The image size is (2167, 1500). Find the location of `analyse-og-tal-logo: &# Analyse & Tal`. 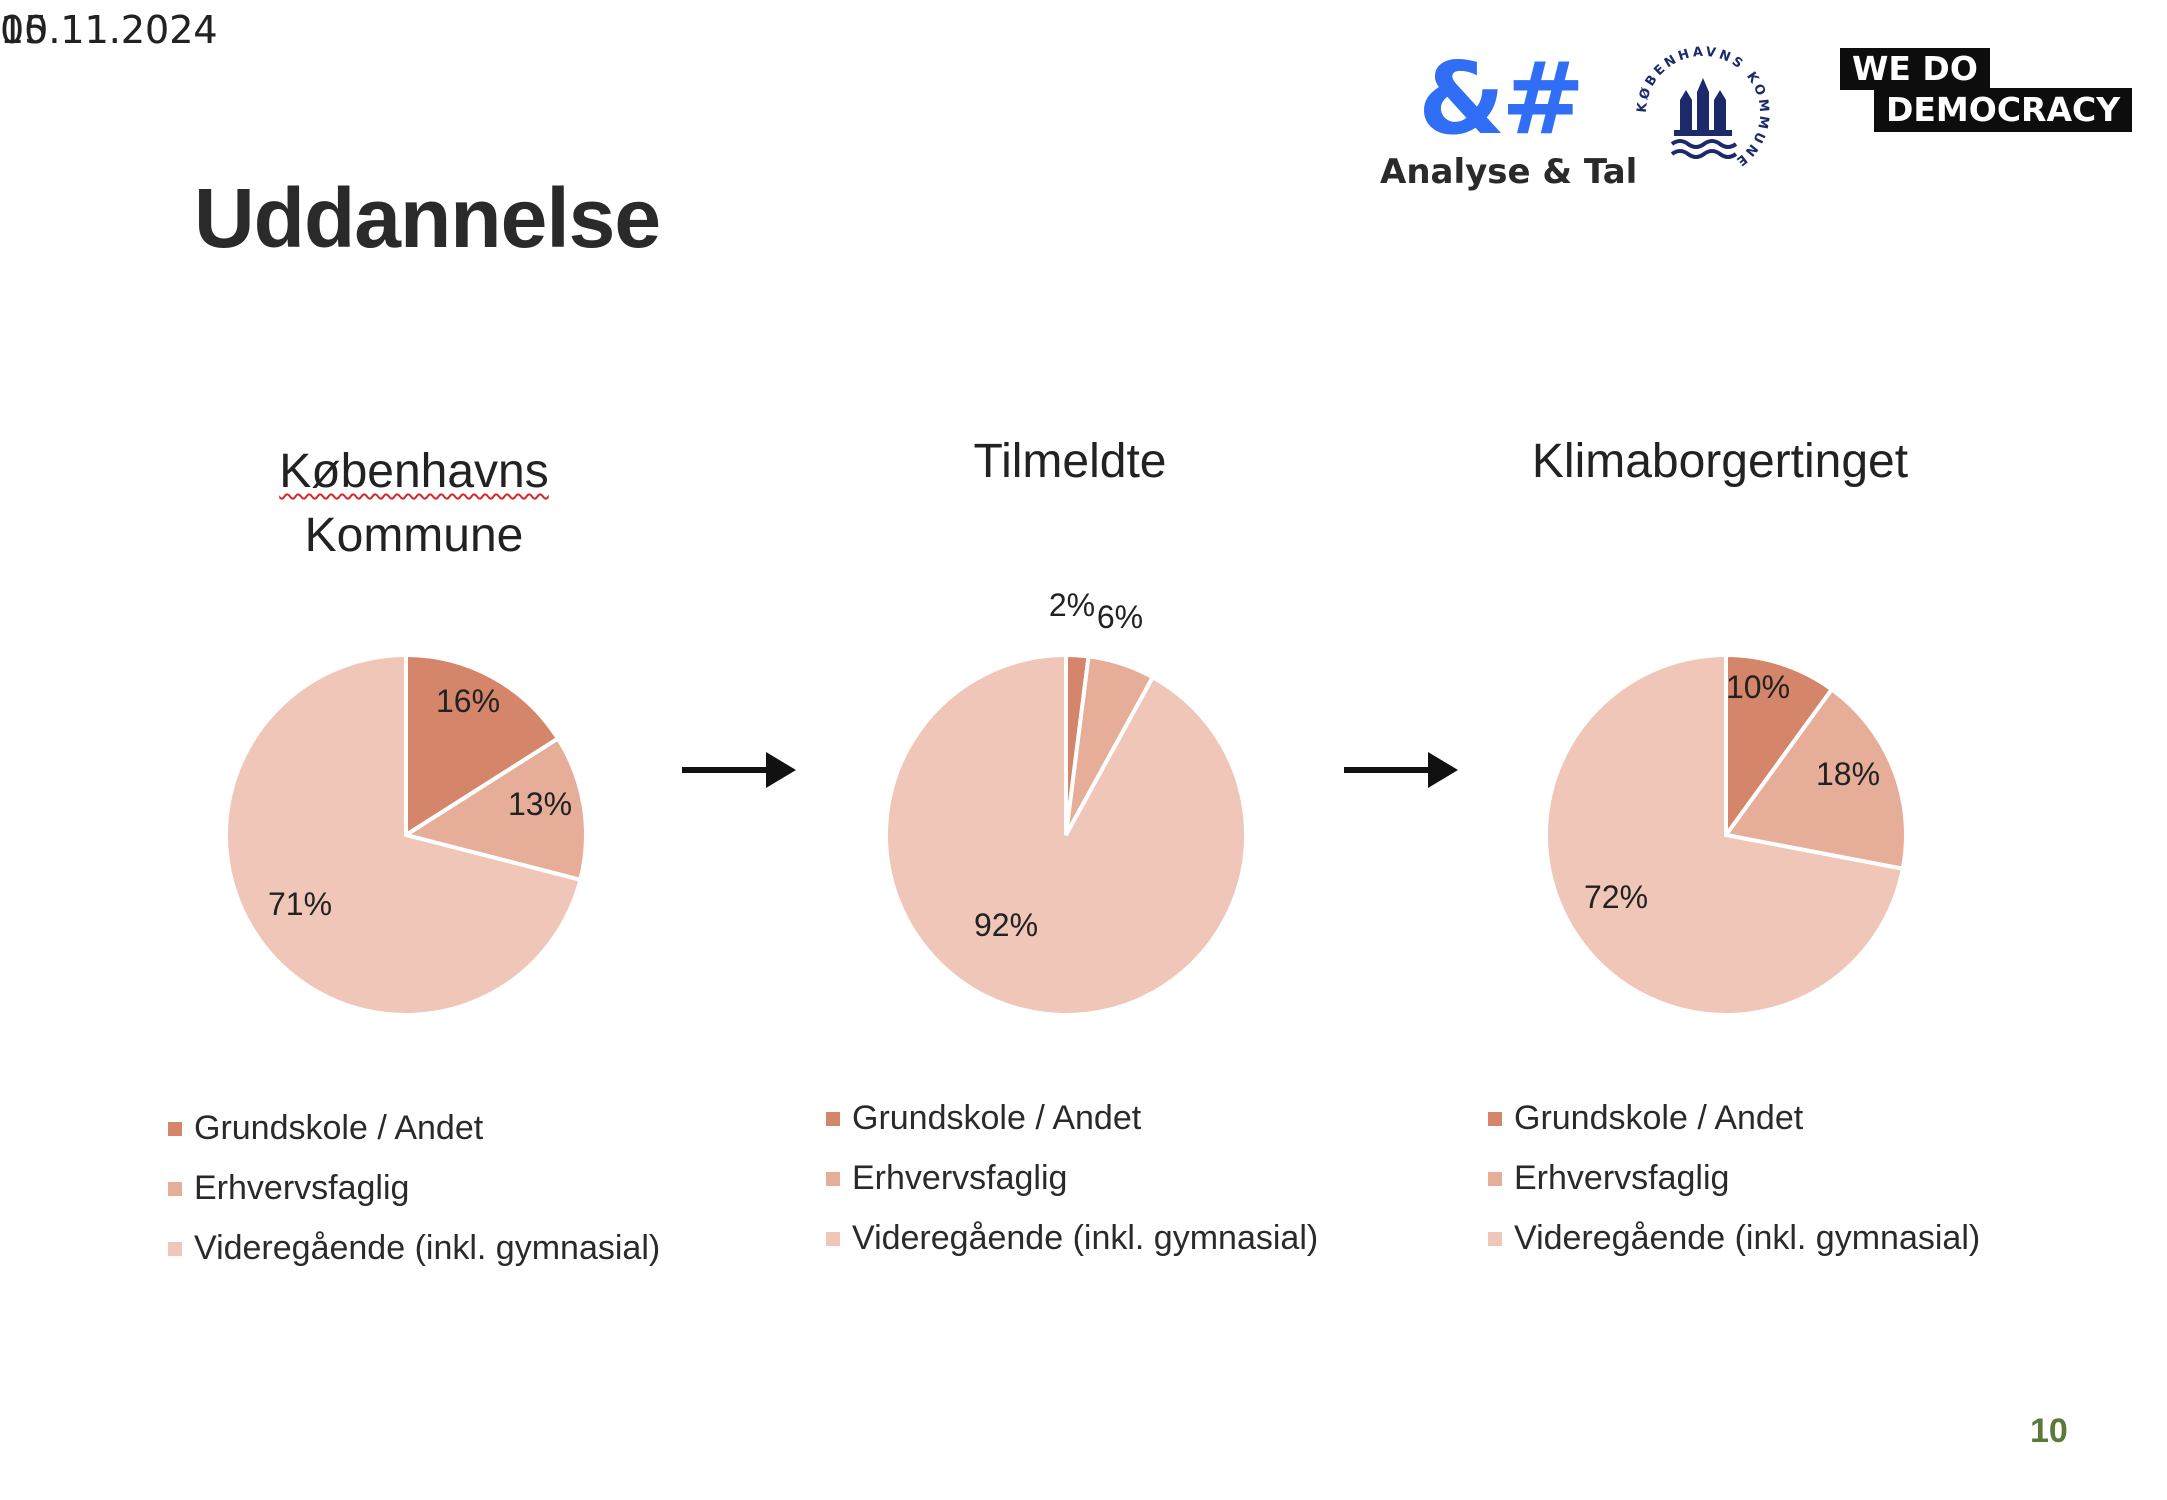

analyse-og-tal-logo: &# Analyse & Tal is located at coordinates (1508, 120).